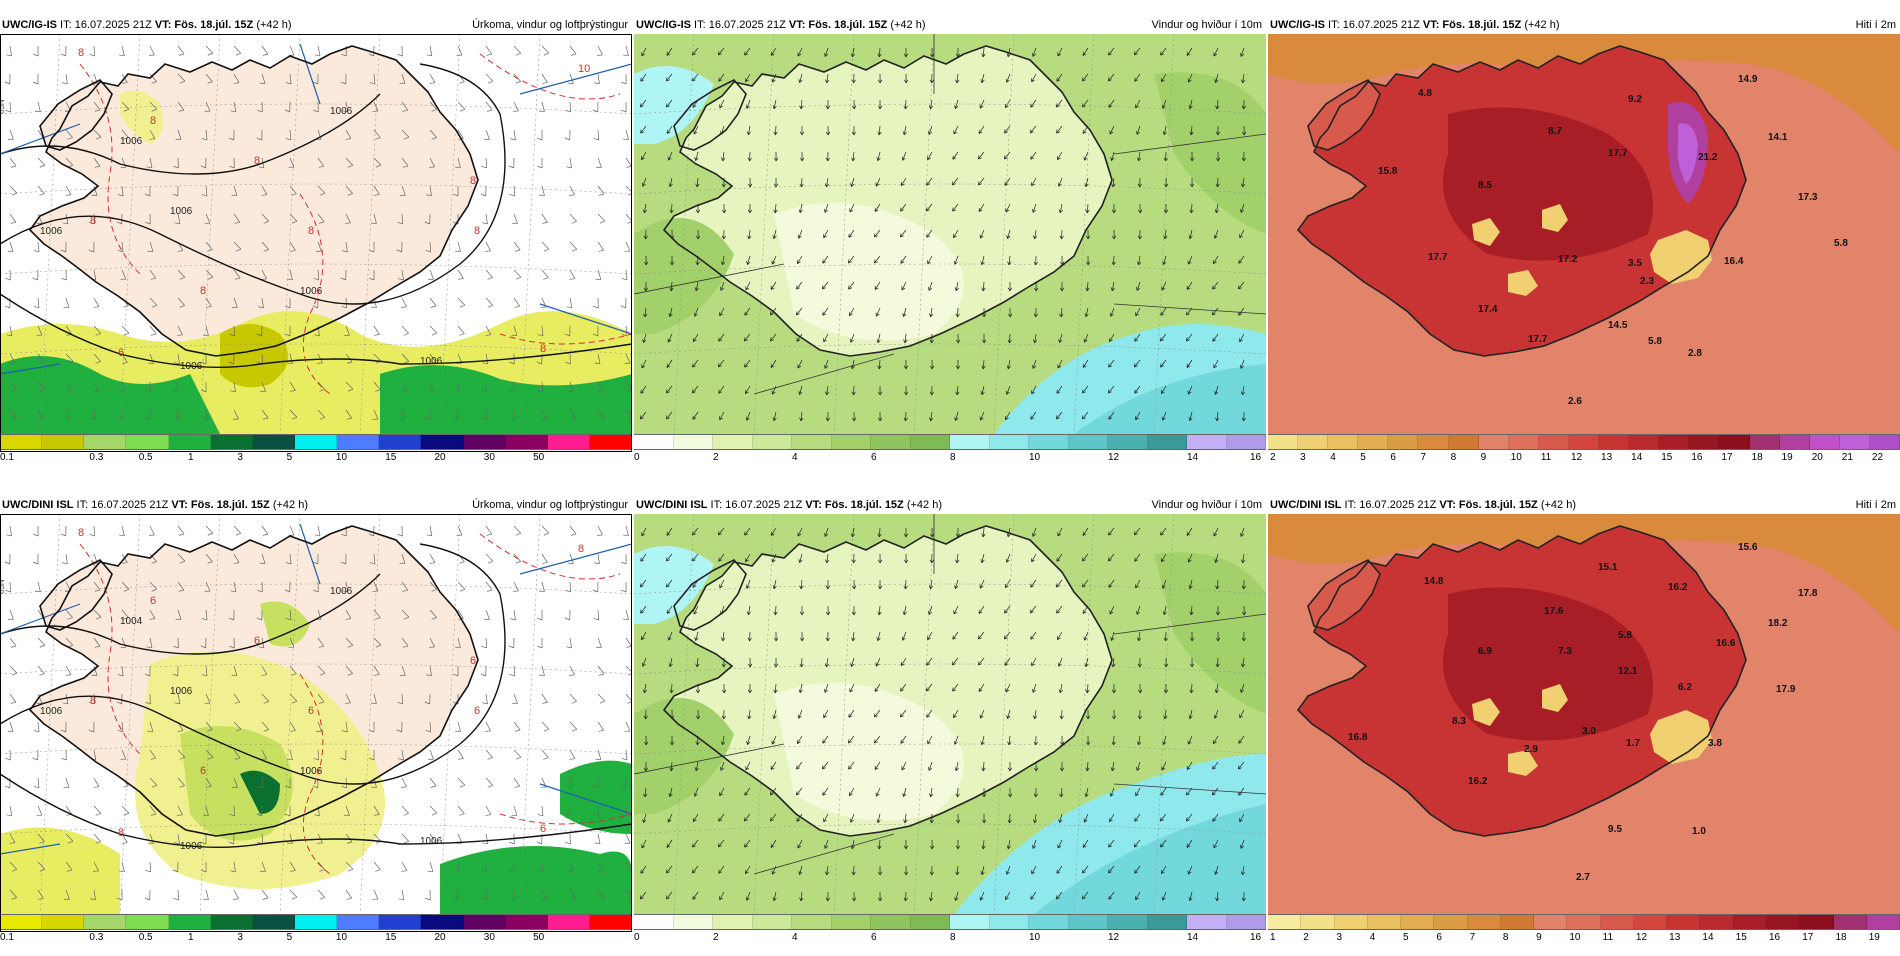 The height and width of the screenshot is (956, 1900). Describe the element at coordinates (146, 937) in the screenshot. I see `colorbar-tick: 0.5` at that location.